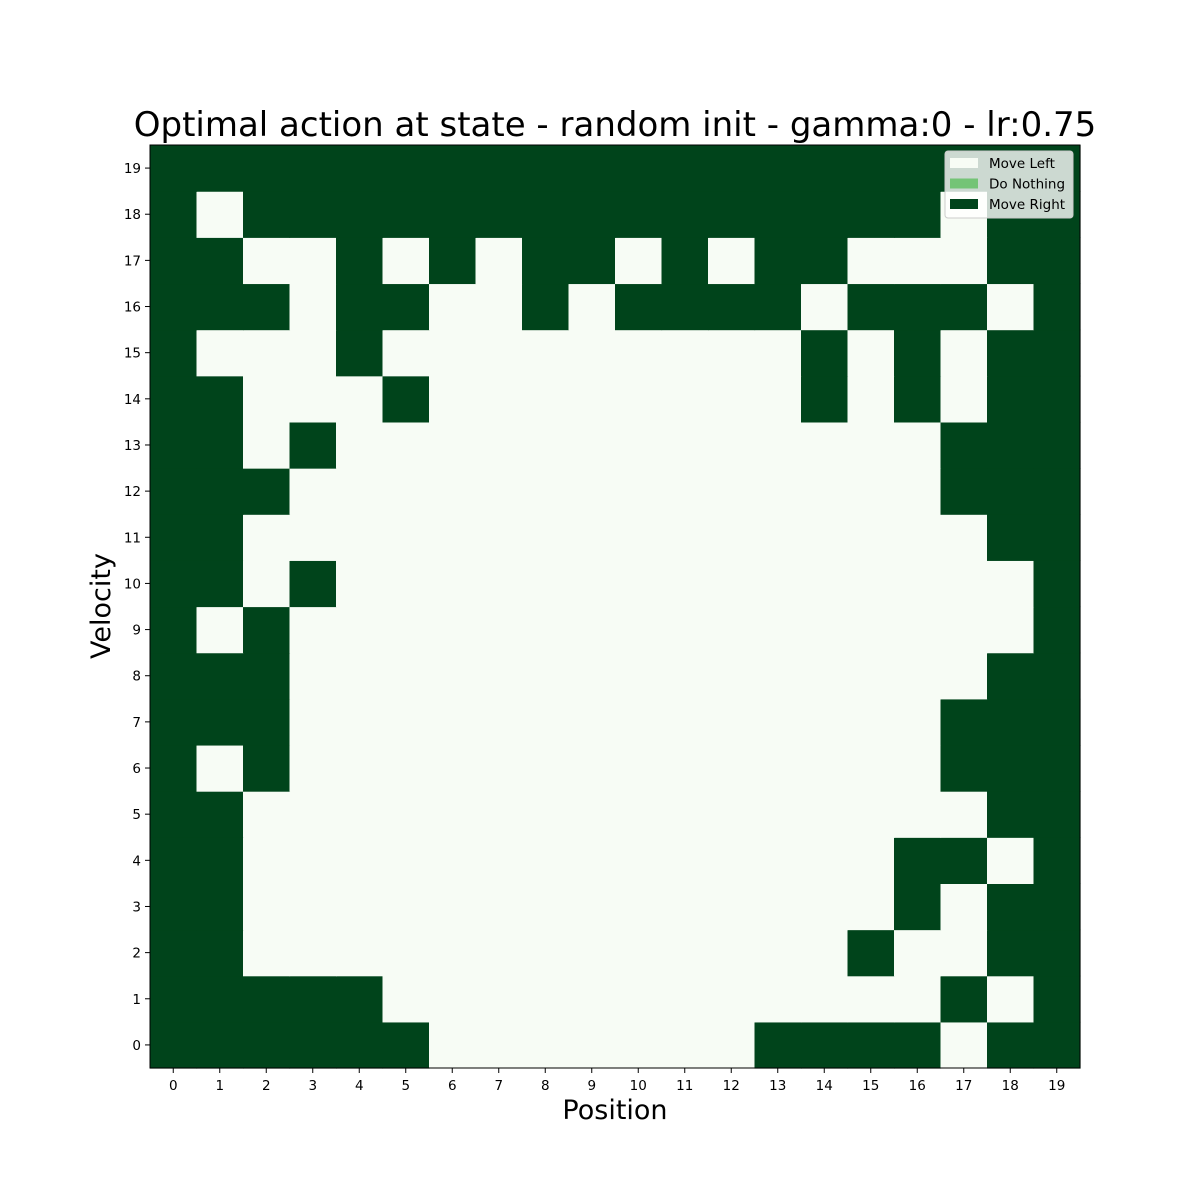 The image size is (1200, 1200). Describe the element at coordinates (136, 861) in the screenshot. I see `y-tick-label: 4` at that location.